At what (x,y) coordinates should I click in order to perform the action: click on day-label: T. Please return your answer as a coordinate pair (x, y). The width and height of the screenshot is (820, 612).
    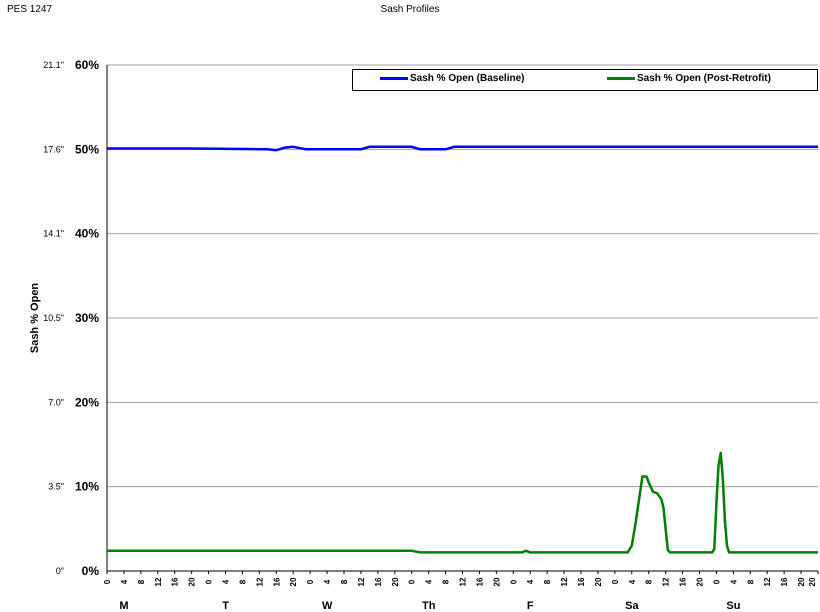
    Looking at the image, I should click on (225, 606).